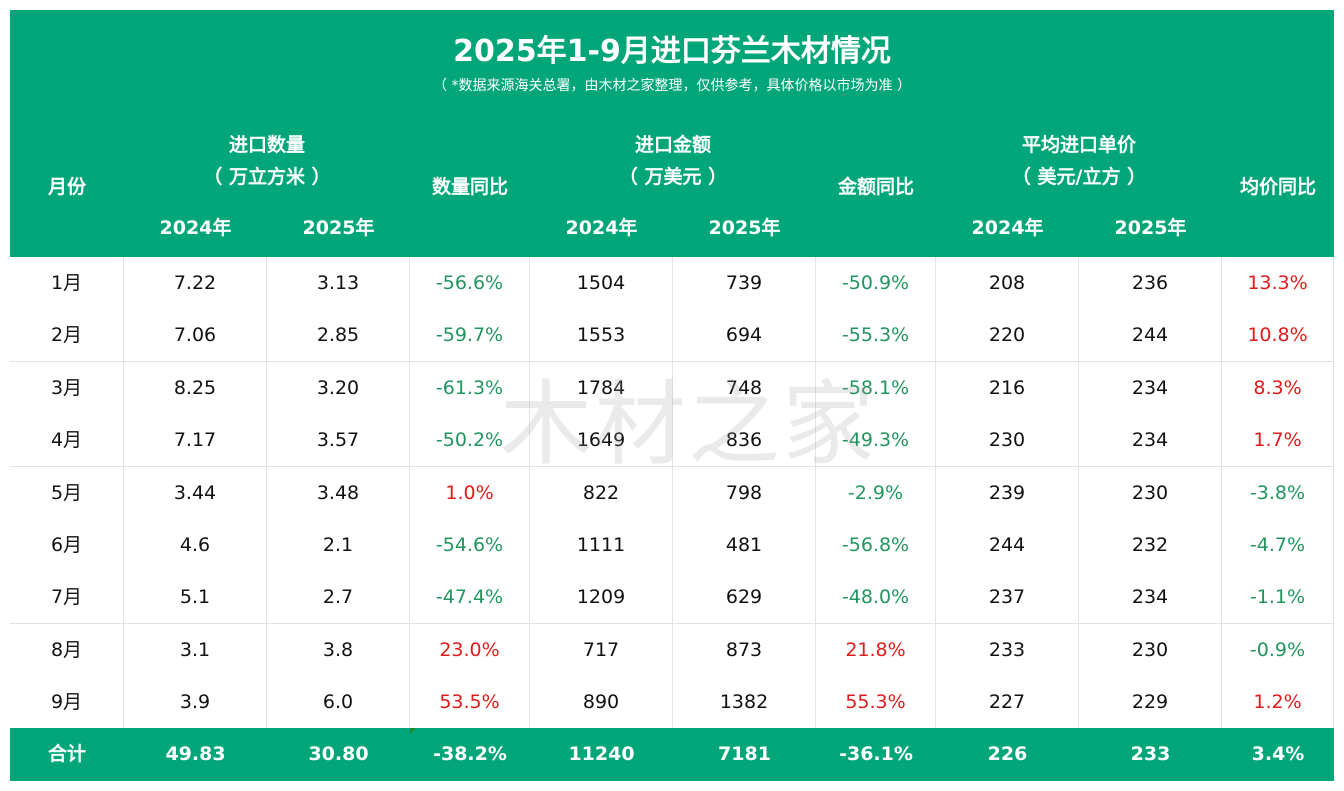 The width and height of the screenshot is (1344, 791). What do you see at coordinates (195, 545) in the screenshot?
I see `cell-qty-2024: 4.6` at bounding box center [195, 545].